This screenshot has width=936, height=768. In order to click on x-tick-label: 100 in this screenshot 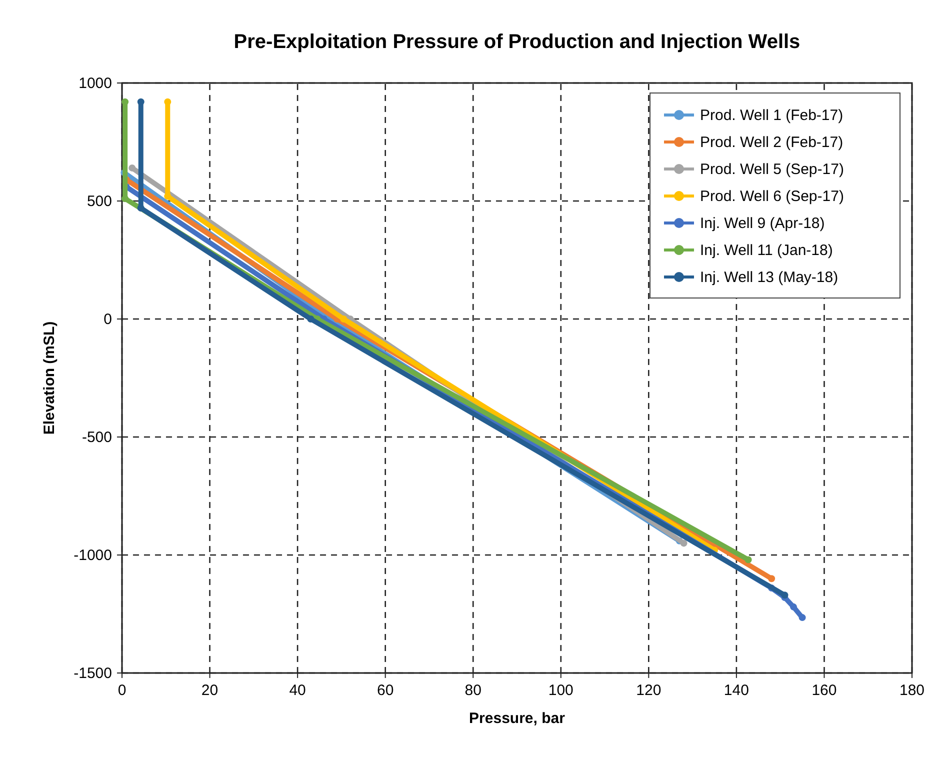, I will do `click(561, 690)`.